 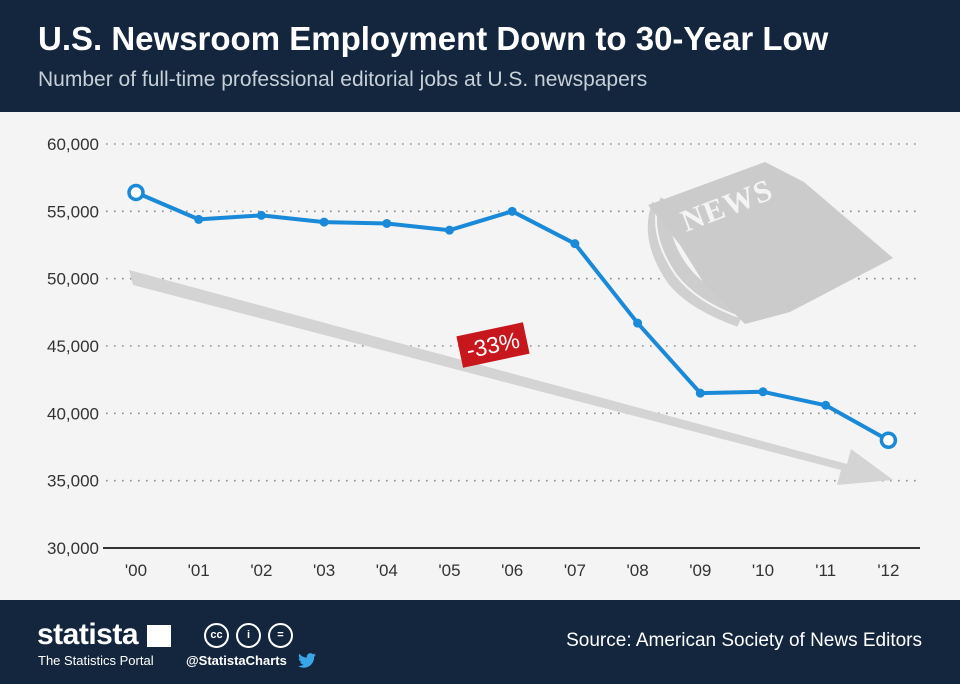 I want to click on x-tick-label: '06, so click(x=512, y=570).